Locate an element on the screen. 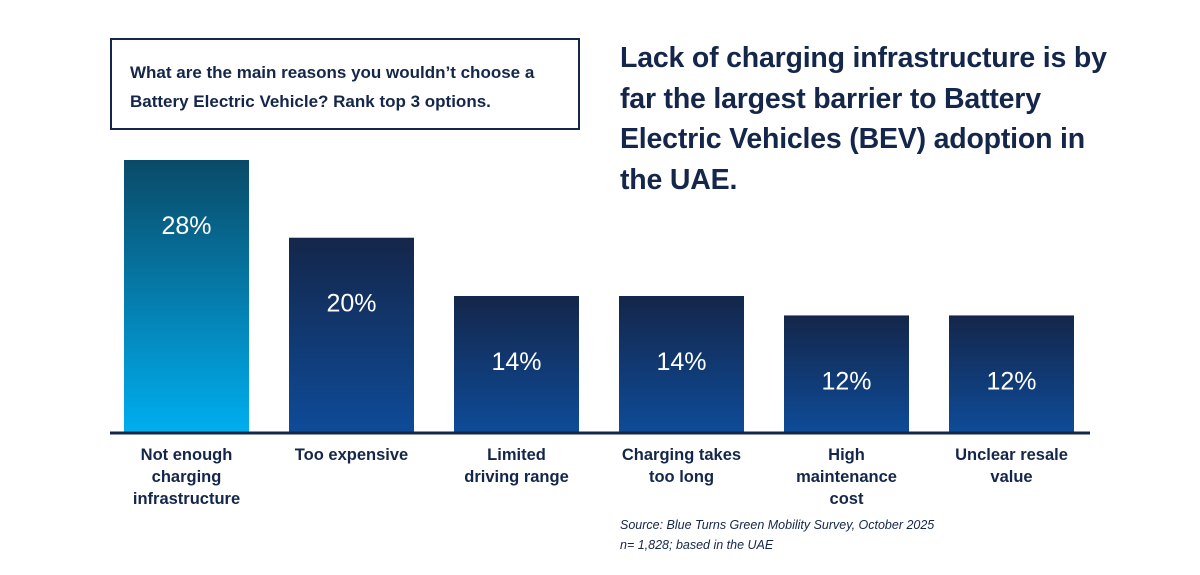 This screenshot has height=575, width=1200. bar-value-label-4: 14% is located at coordinates (681, 362).